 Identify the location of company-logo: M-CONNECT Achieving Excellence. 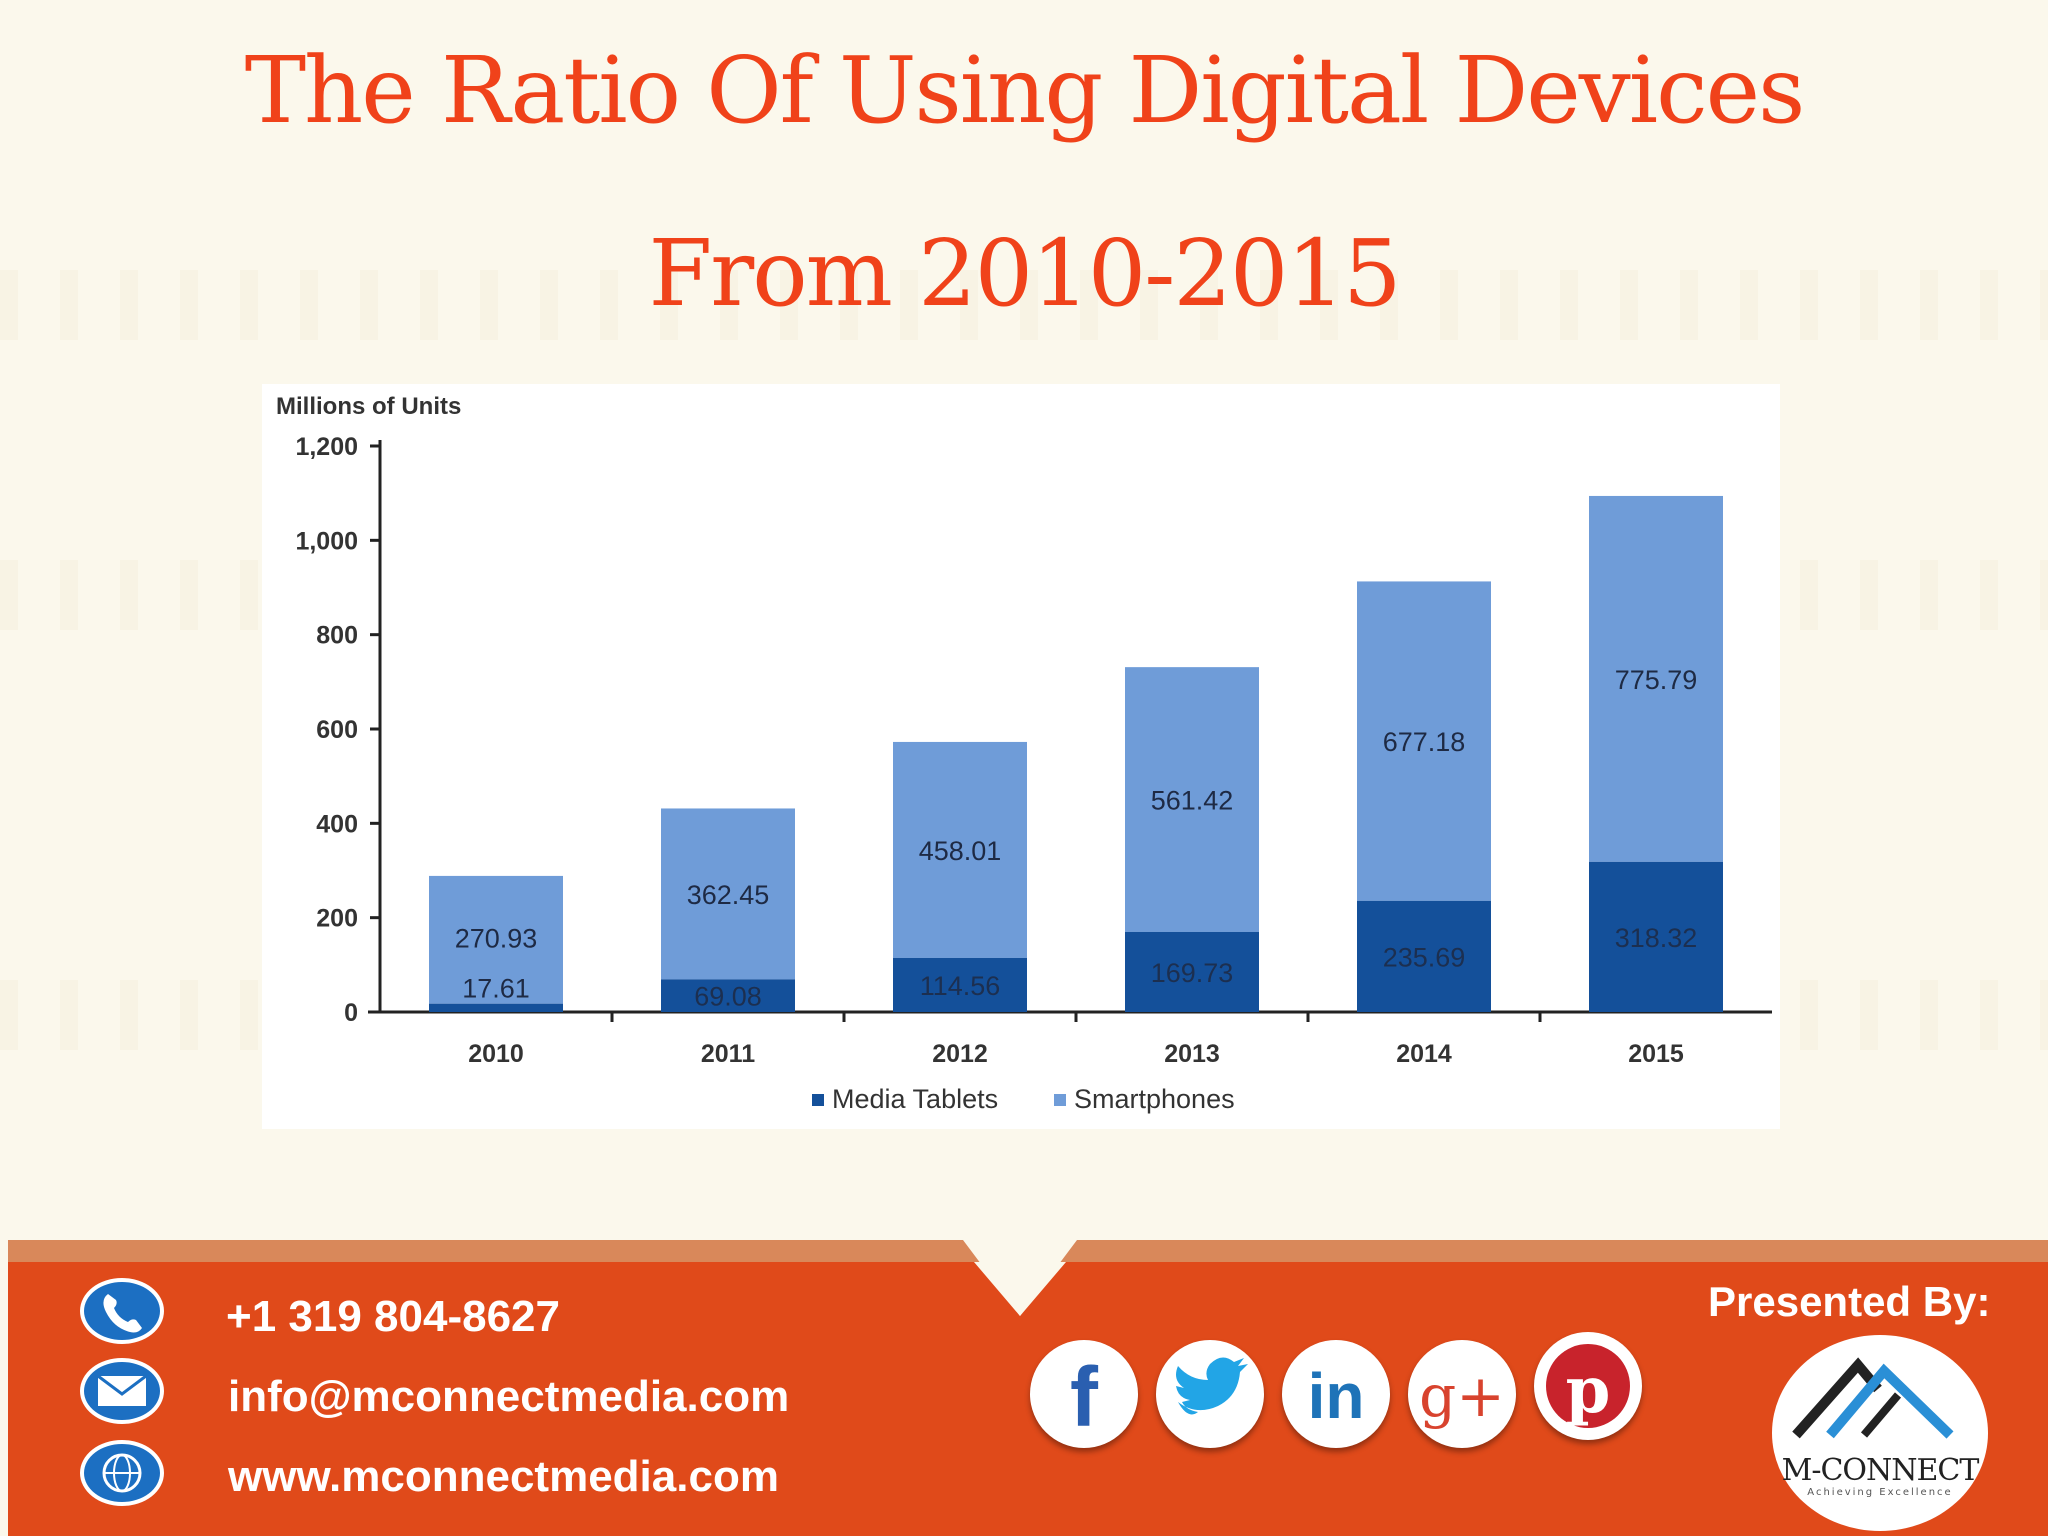
(1880, 1433).